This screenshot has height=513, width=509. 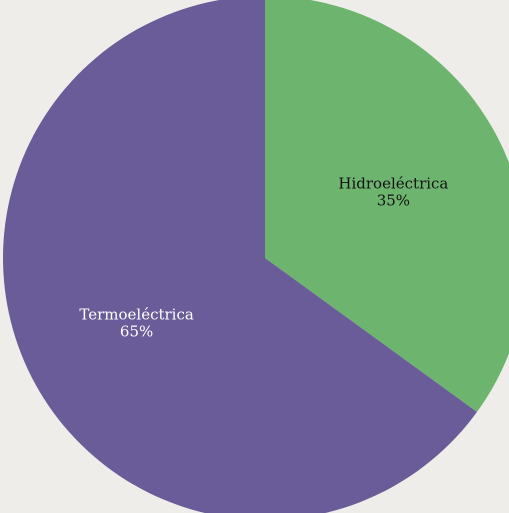 I want to click on slice-label-1: Termoeléctrica, so click(x=136, y=314).